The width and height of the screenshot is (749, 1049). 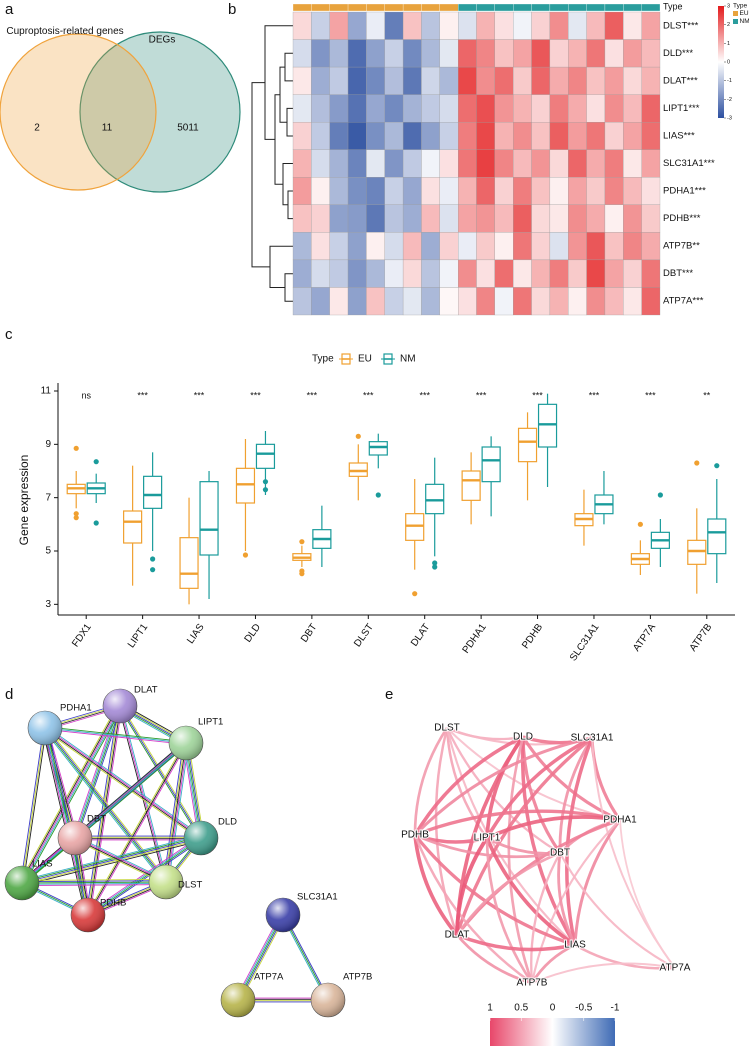 What do you see at coordinates (357, 977) in the screenshot?
I see `protein-label: ATP7B` at bounding box center [357, 977].